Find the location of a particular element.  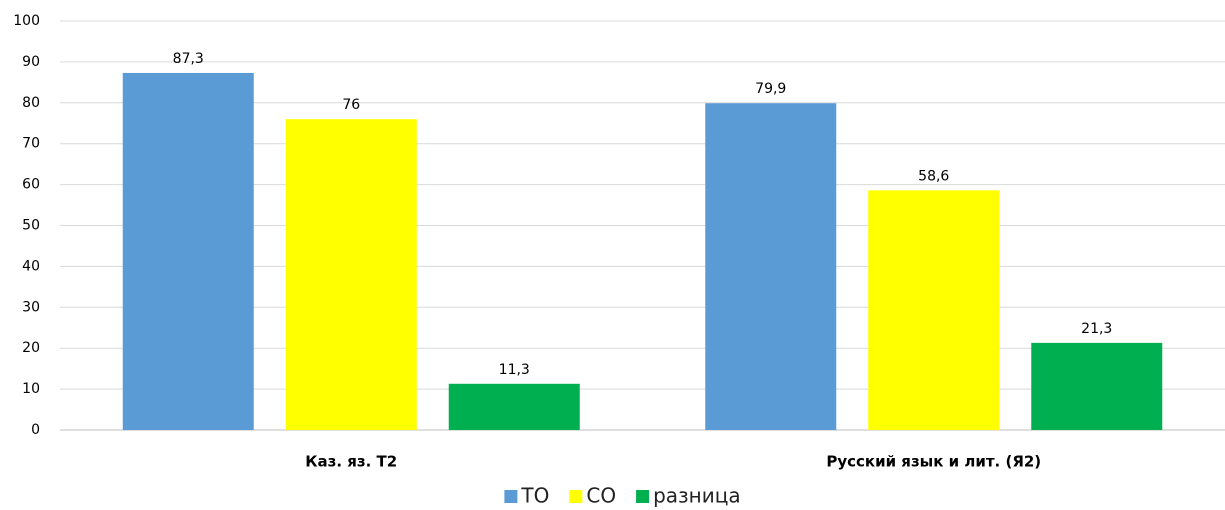

y-tick-label: 60 is located at coordinates (31, 185).